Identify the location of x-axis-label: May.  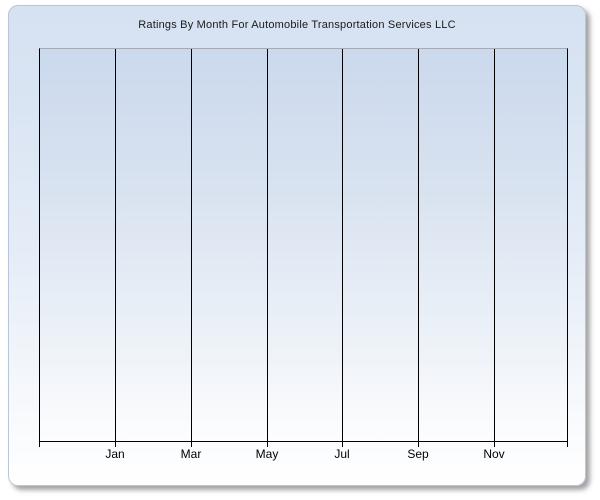
(267, 454).